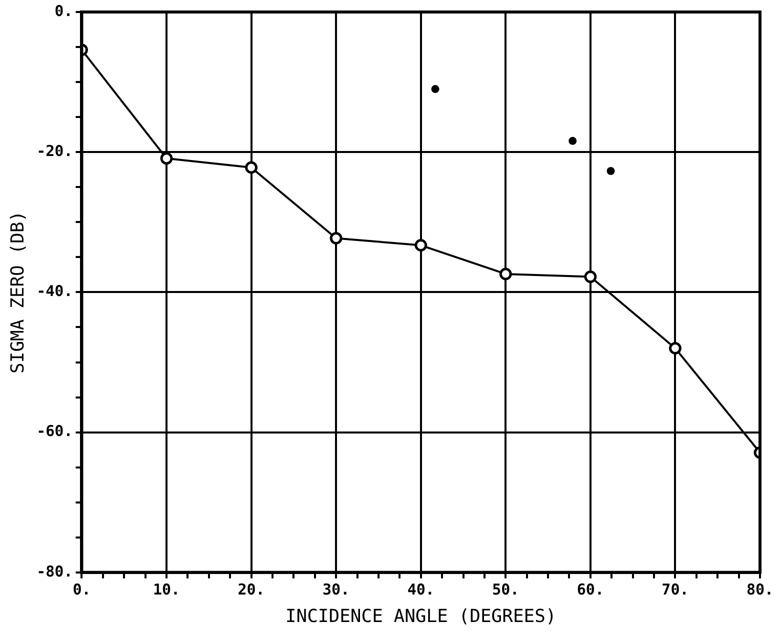  Describe the element at coordinates (166, 589) in the screenshot. I see `x-tick-label: 10.` at that location.